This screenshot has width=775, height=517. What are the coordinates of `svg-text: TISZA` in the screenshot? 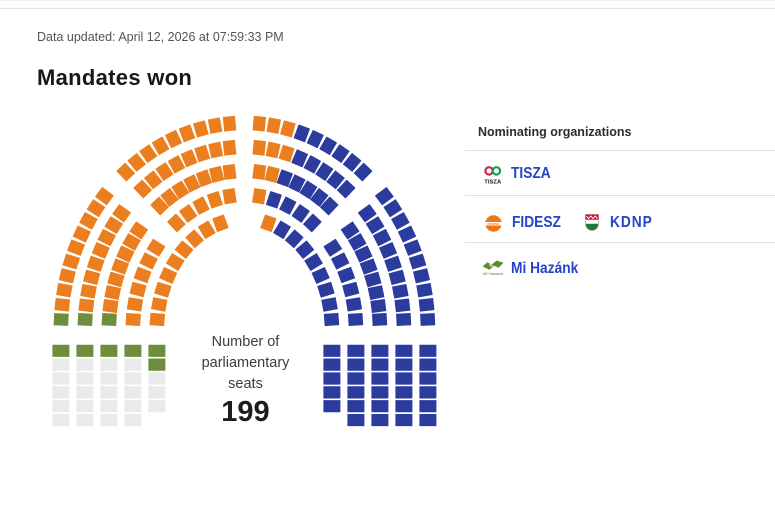 It's located at (492, 182).